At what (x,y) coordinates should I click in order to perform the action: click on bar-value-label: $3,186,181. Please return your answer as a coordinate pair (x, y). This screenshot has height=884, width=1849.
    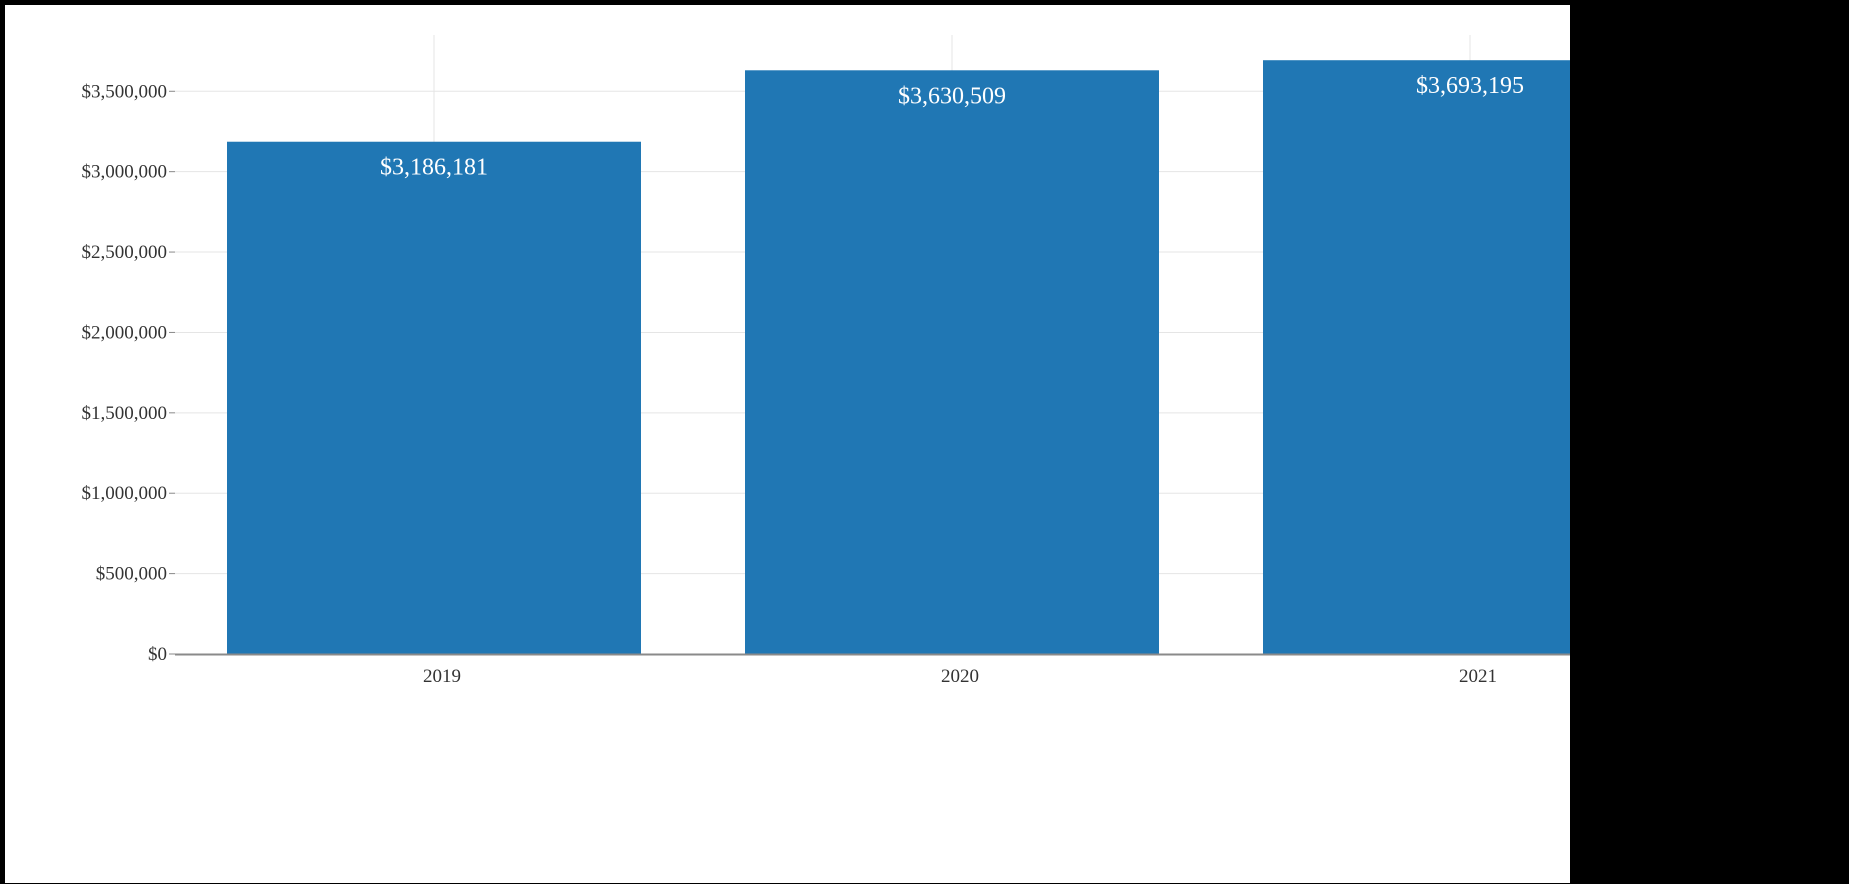
    Looking at the image, I should click on (434, 168).